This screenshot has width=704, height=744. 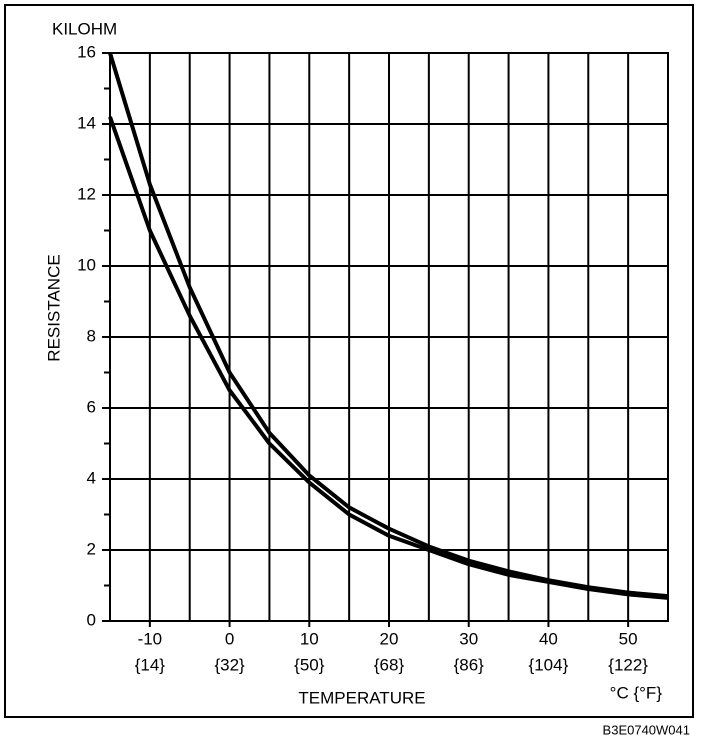 I want to click on x-tick-secondary-label: {32}, so click(x=229, y=664).